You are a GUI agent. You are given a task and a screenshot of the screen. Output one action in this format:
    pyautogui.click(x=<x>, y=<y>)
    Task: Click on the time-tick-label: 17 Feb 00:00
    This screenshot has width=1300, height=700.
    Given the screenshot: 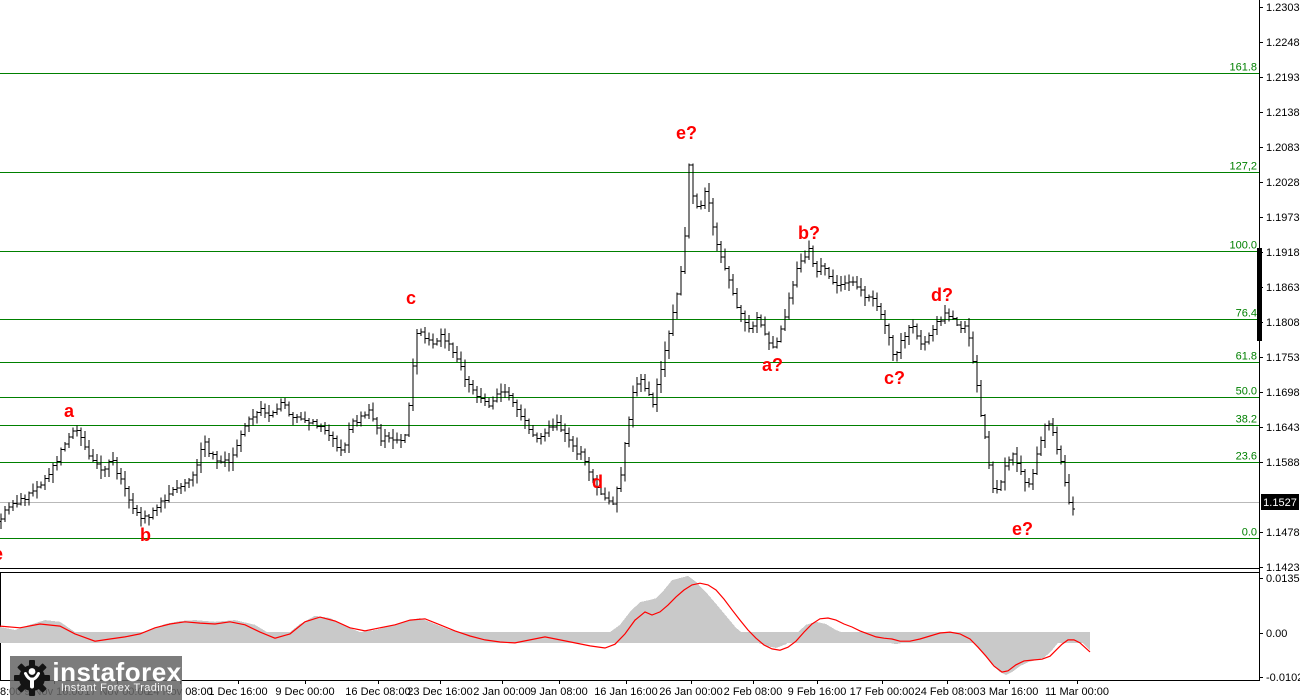 What is the action you would take?
    pyautogui.click(x=882, y=692)
    